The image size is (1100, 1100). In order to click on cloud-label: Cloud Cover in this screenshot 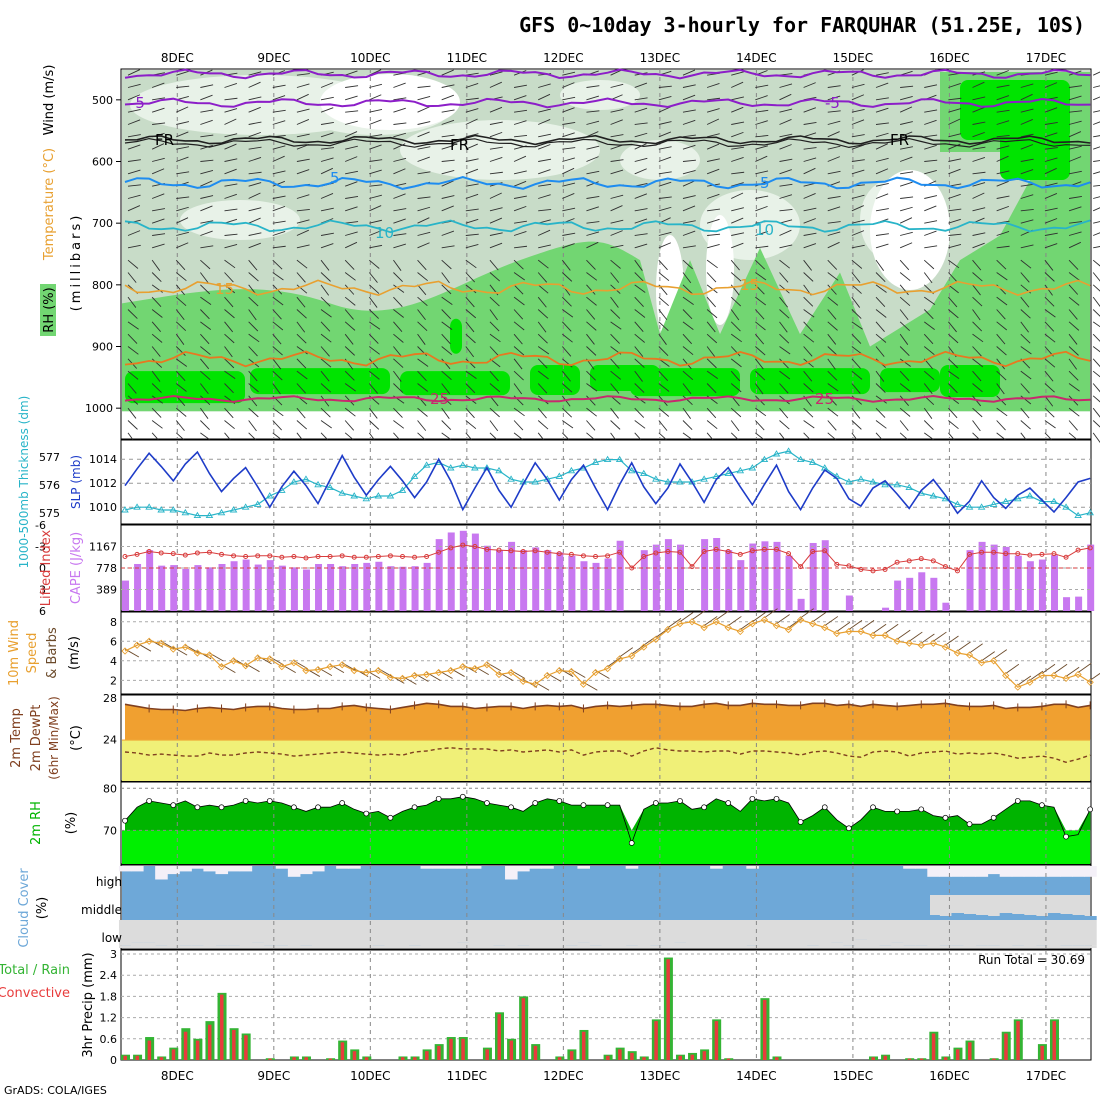, I will do `click(24, 908)`.